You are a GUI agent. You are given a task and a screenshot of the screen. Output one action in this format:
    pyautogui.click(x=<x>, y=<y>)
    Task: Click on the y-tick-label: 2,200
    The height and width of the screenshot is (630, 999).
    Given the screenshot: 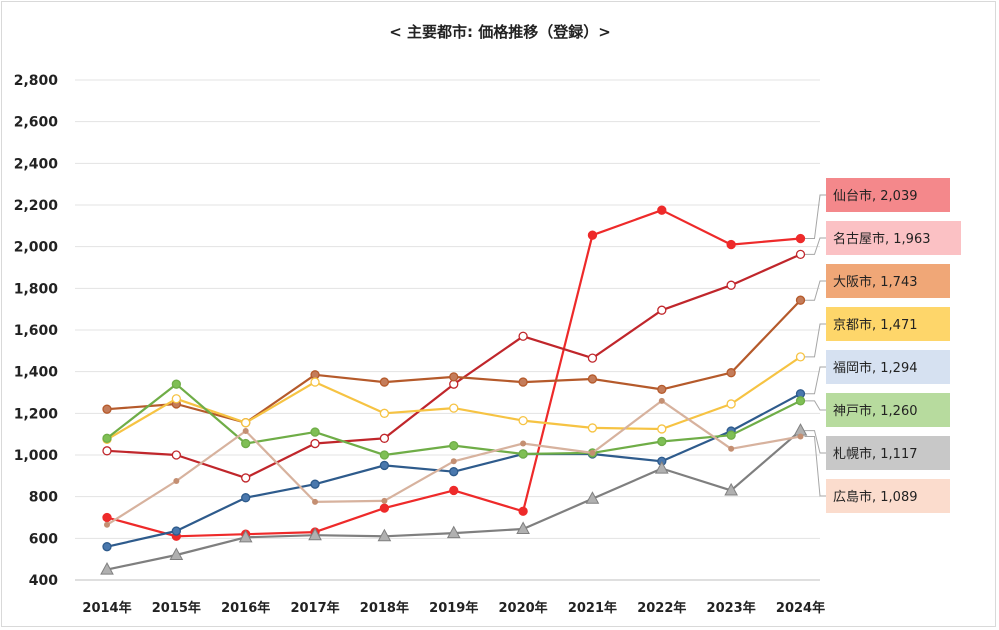 What is the action you would take?
    pyautogui.click(x=36, y=206)
    